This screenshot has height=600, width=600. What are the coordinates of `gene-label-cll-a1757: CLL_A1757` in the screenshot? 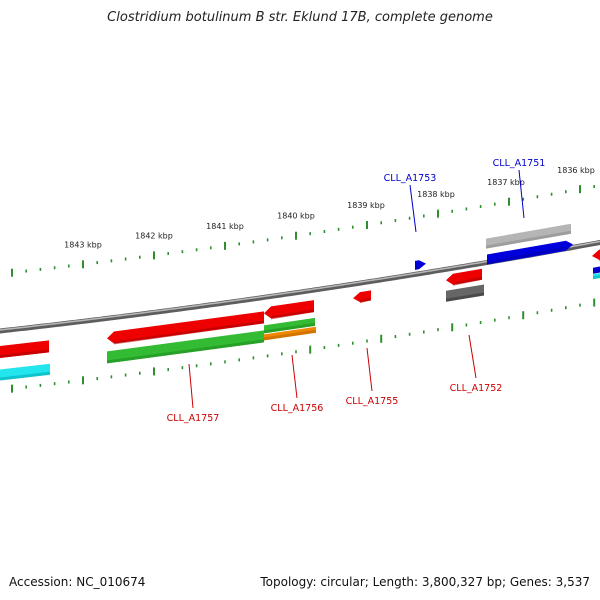 It's located at (193, 393).